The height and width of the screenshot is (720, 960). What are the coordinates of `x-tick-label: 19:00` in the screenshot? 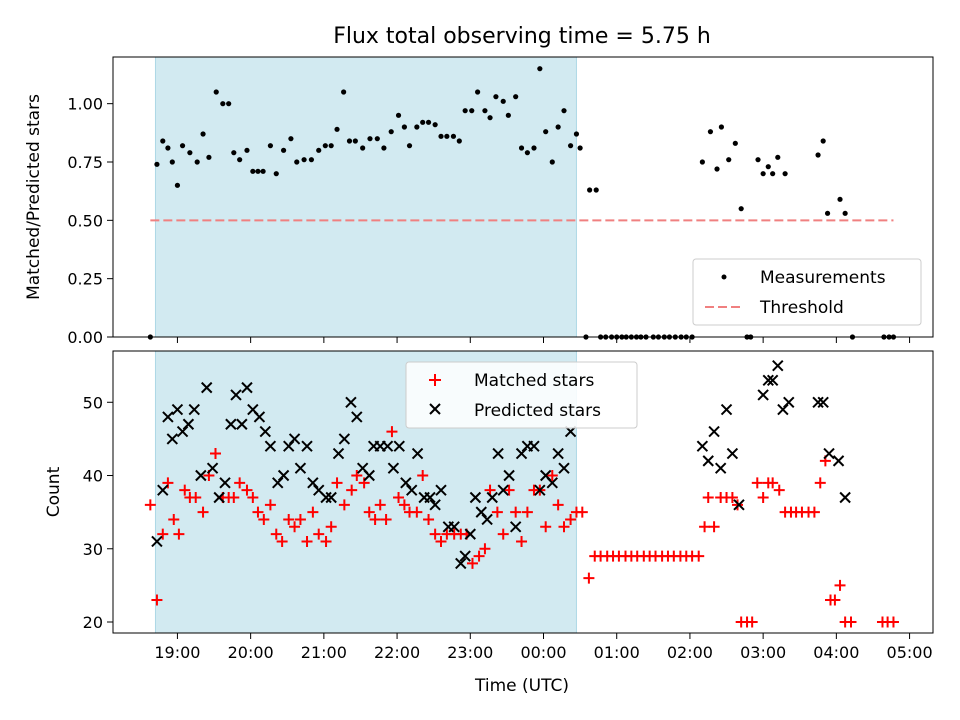 It's located at (177, 652).